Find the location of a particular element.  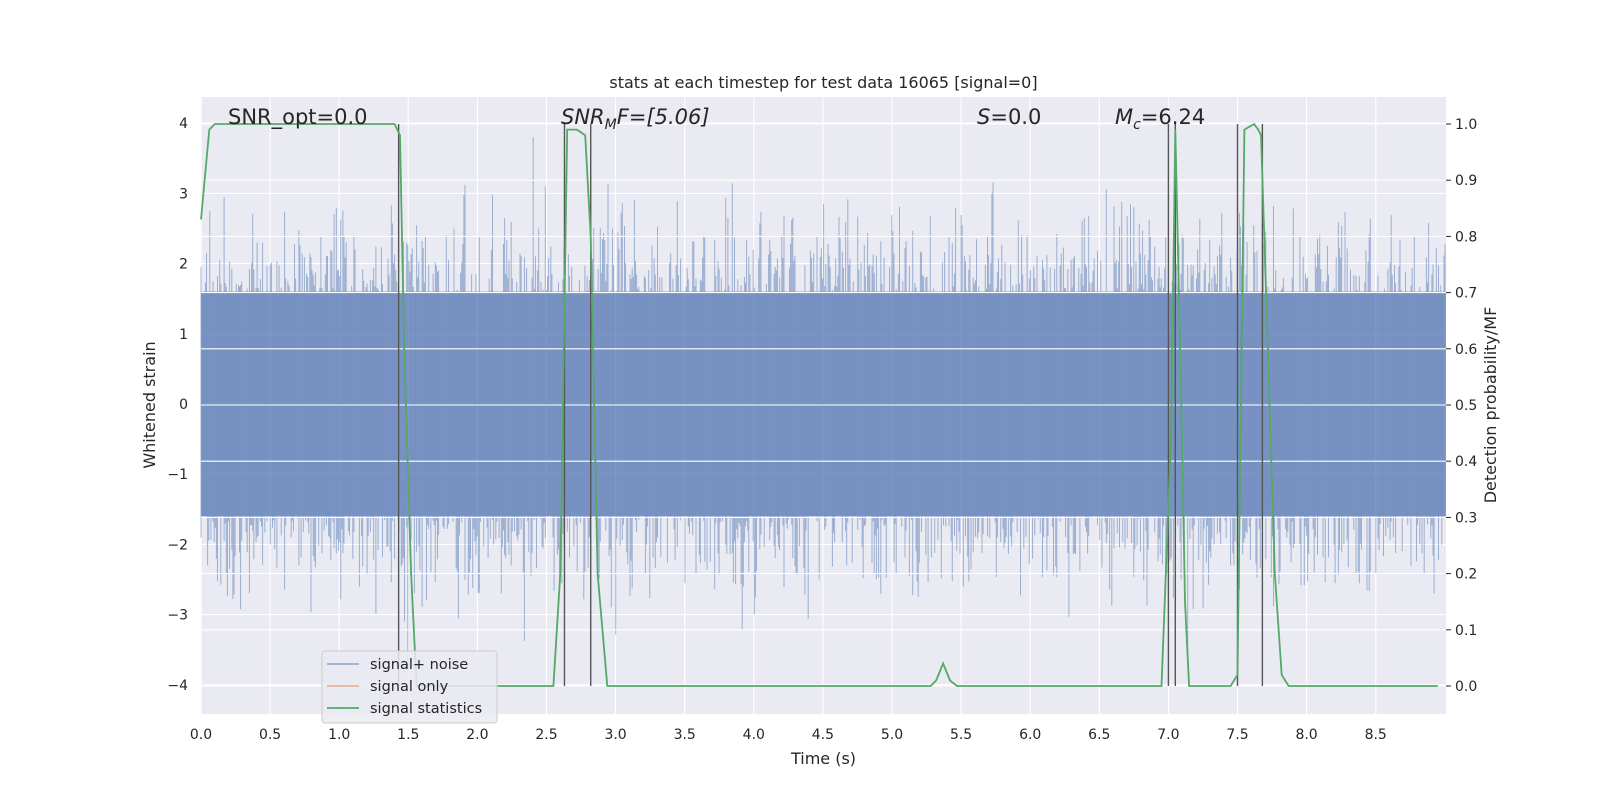

legend-label-signal-statistics: signal statistics is located at coordinates (426, 709).